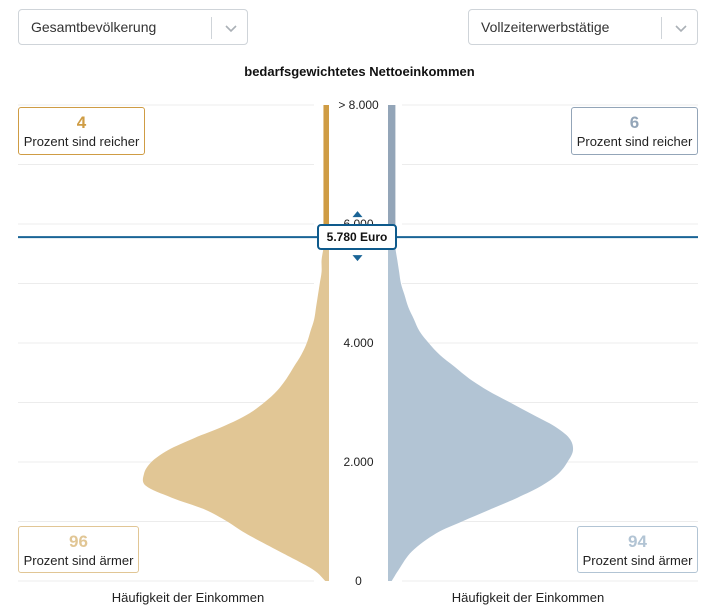  Describe the element at coordinates (357, 237) in the screenshot. I see `income-marker-label: 5.780 Euro` at that location.